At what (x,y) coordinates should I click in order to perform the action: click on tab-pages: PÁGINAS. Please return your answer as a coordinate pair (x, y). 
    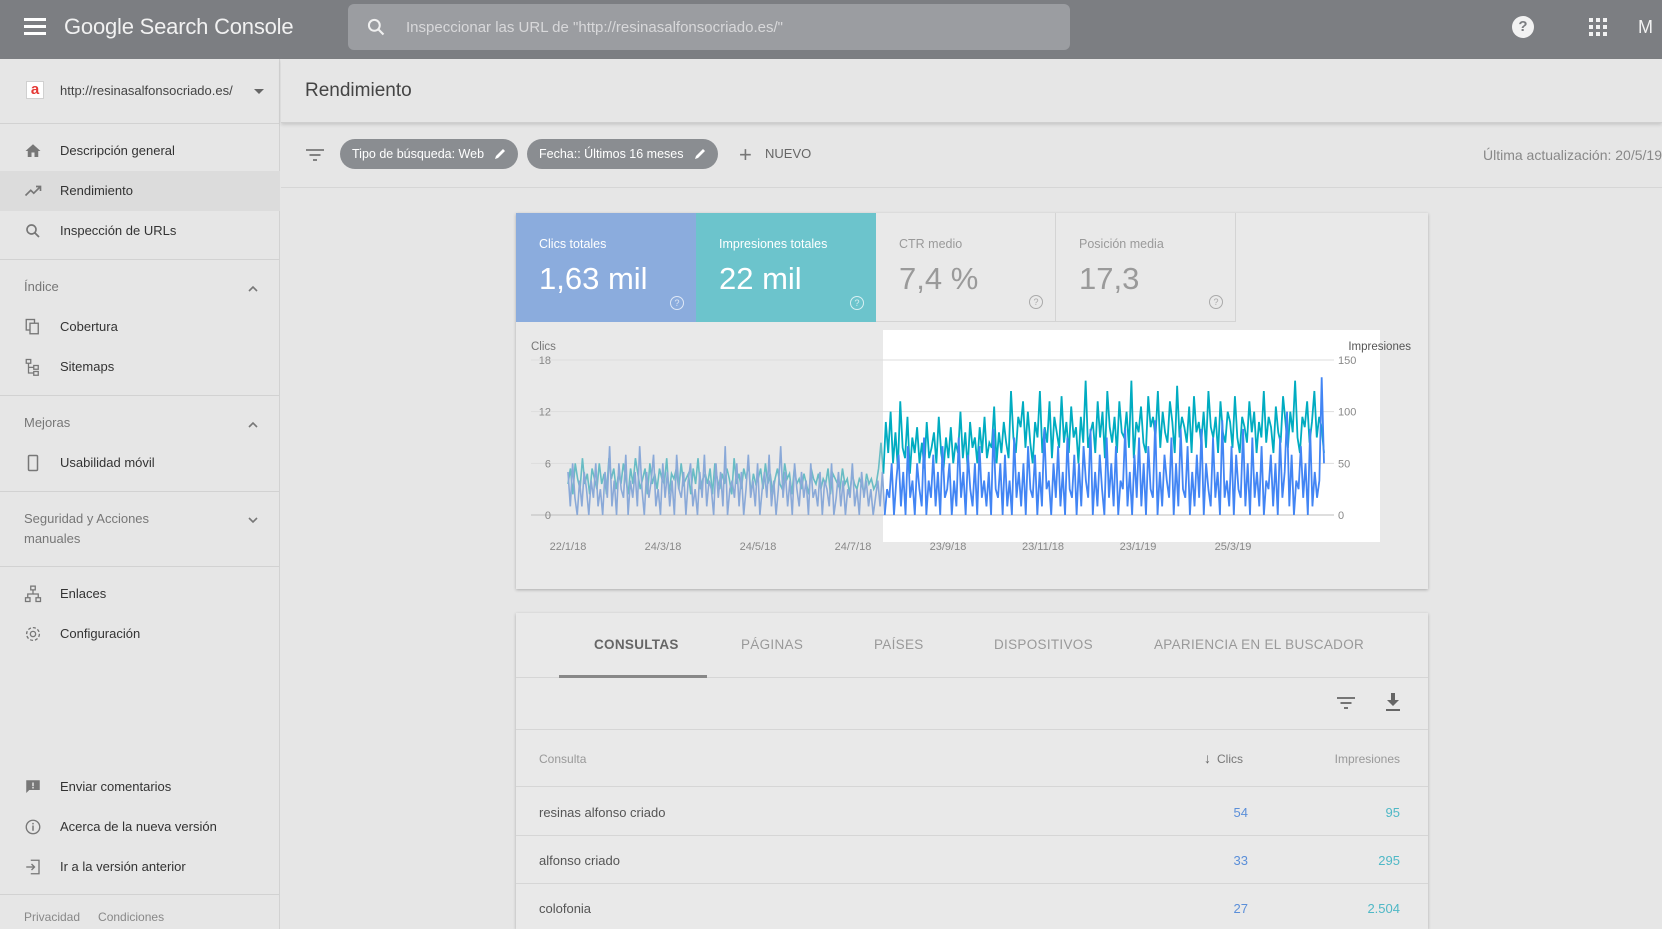
    Looking at the image, I should click on (772, 644).